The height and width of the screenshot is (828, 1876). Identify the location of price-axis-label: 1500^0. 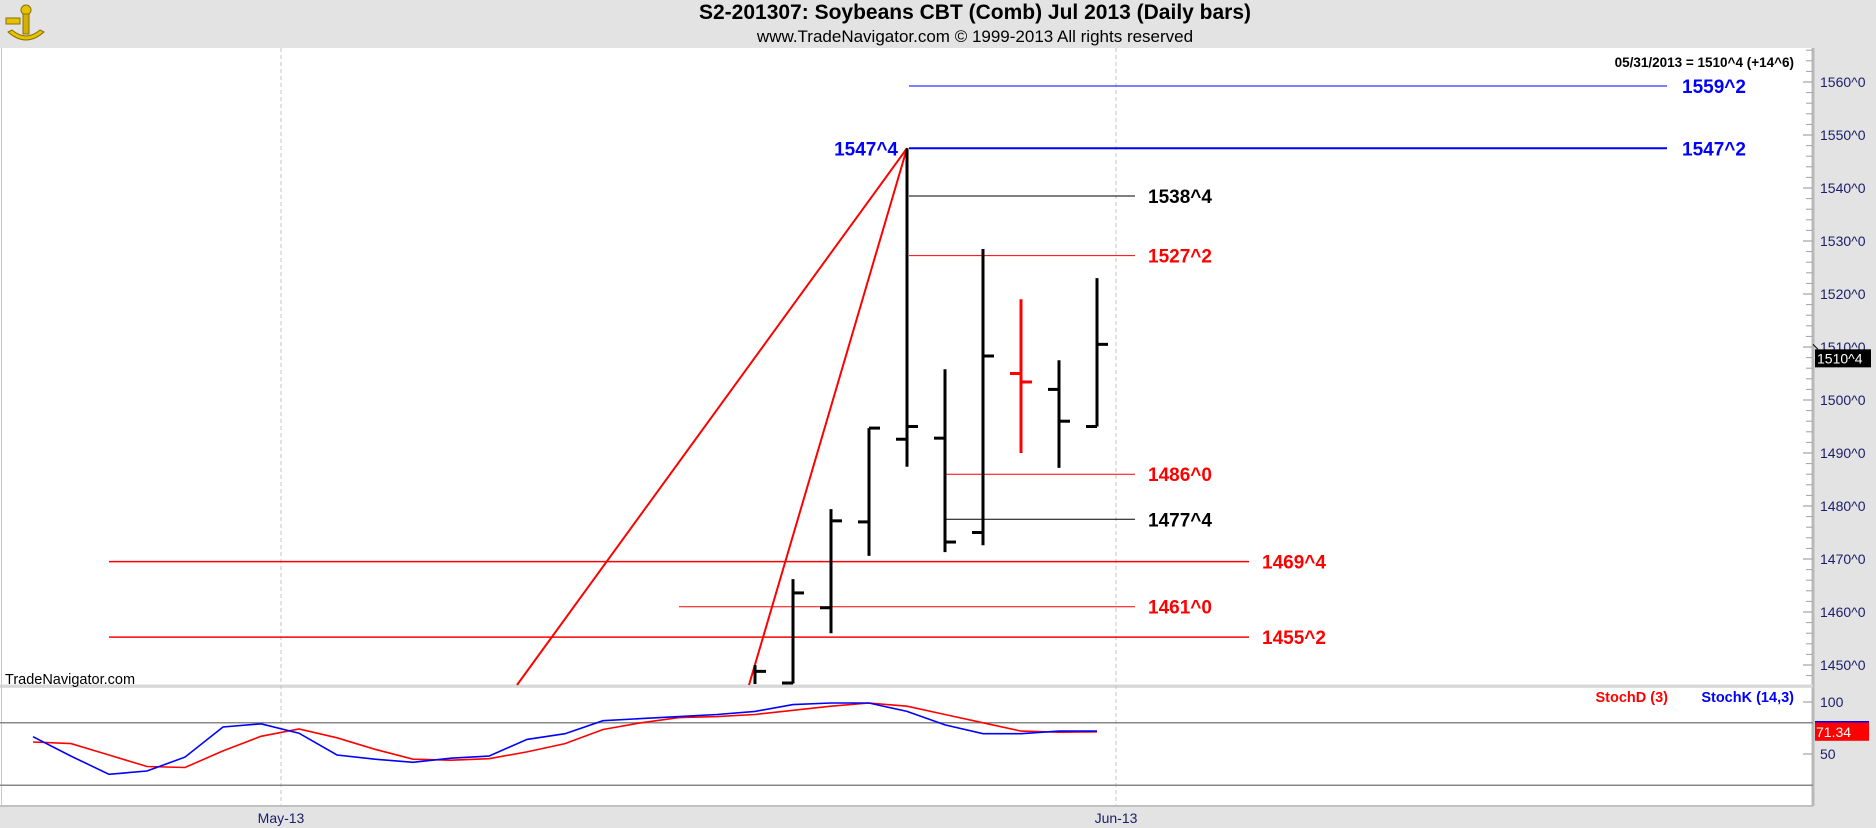
(1843, 400).